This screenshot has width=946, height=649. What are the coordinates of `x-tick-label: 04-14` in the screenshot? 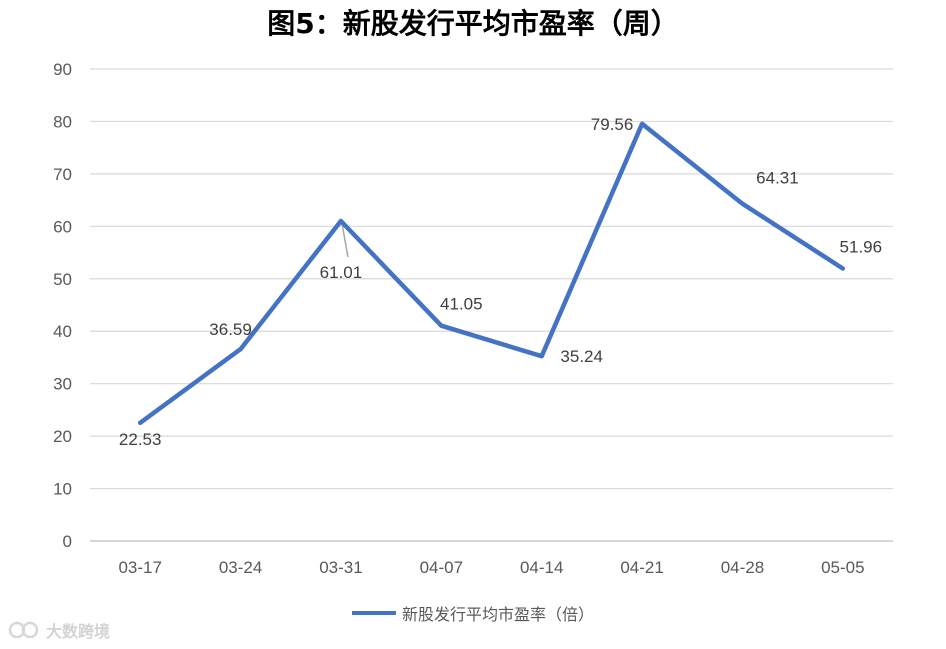 It's located at (541, 567).